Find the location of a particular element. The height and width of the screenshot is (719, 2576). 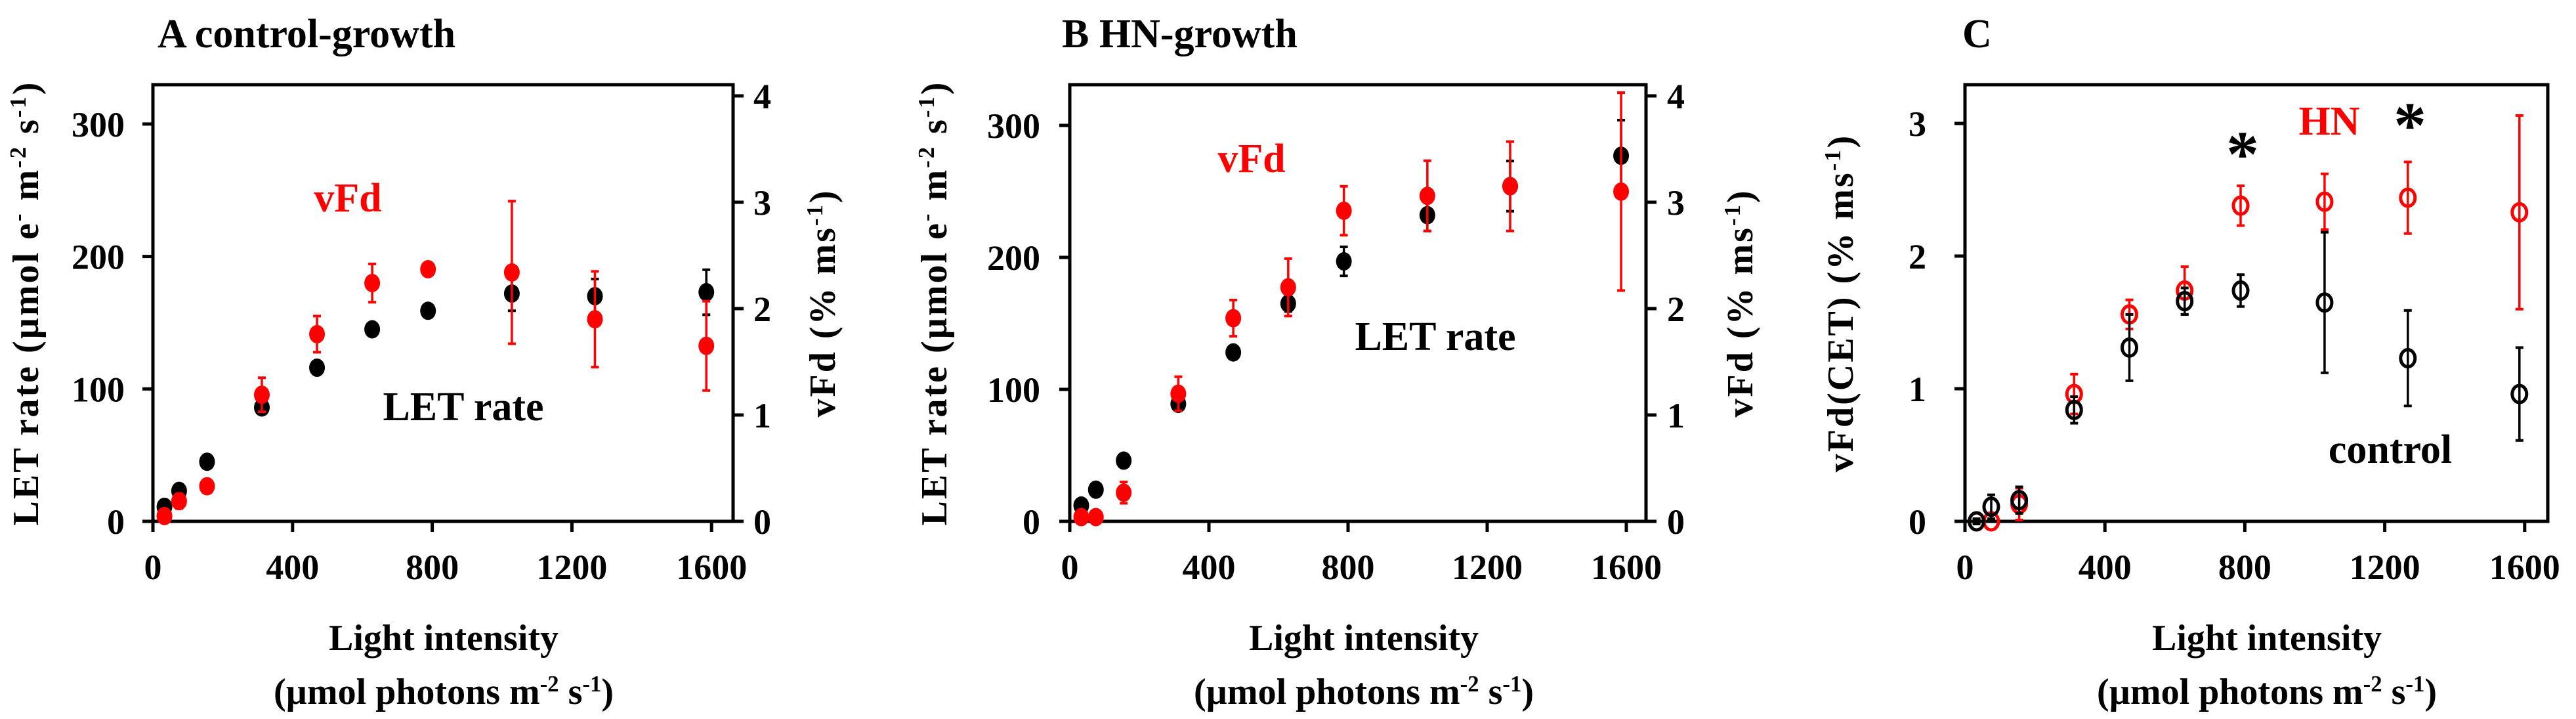

y-left-axis-label-part: LET rate (µmol e is located at coordinates (934, 373).